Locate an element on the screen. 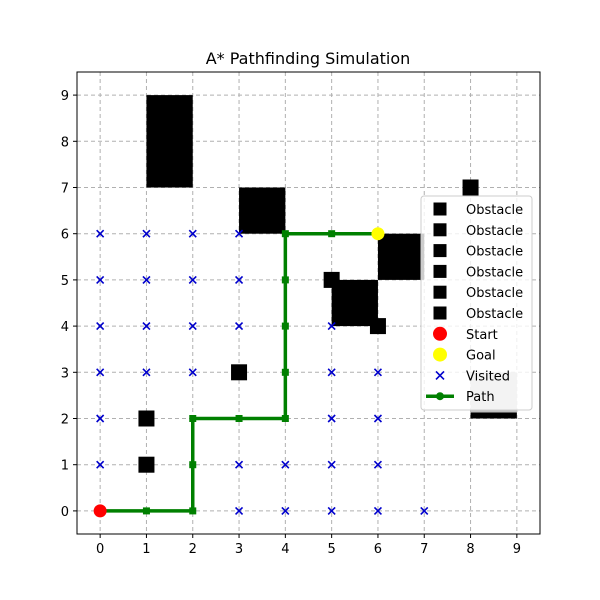  y-tick-label: 6 is located at coordinates (65, 235).